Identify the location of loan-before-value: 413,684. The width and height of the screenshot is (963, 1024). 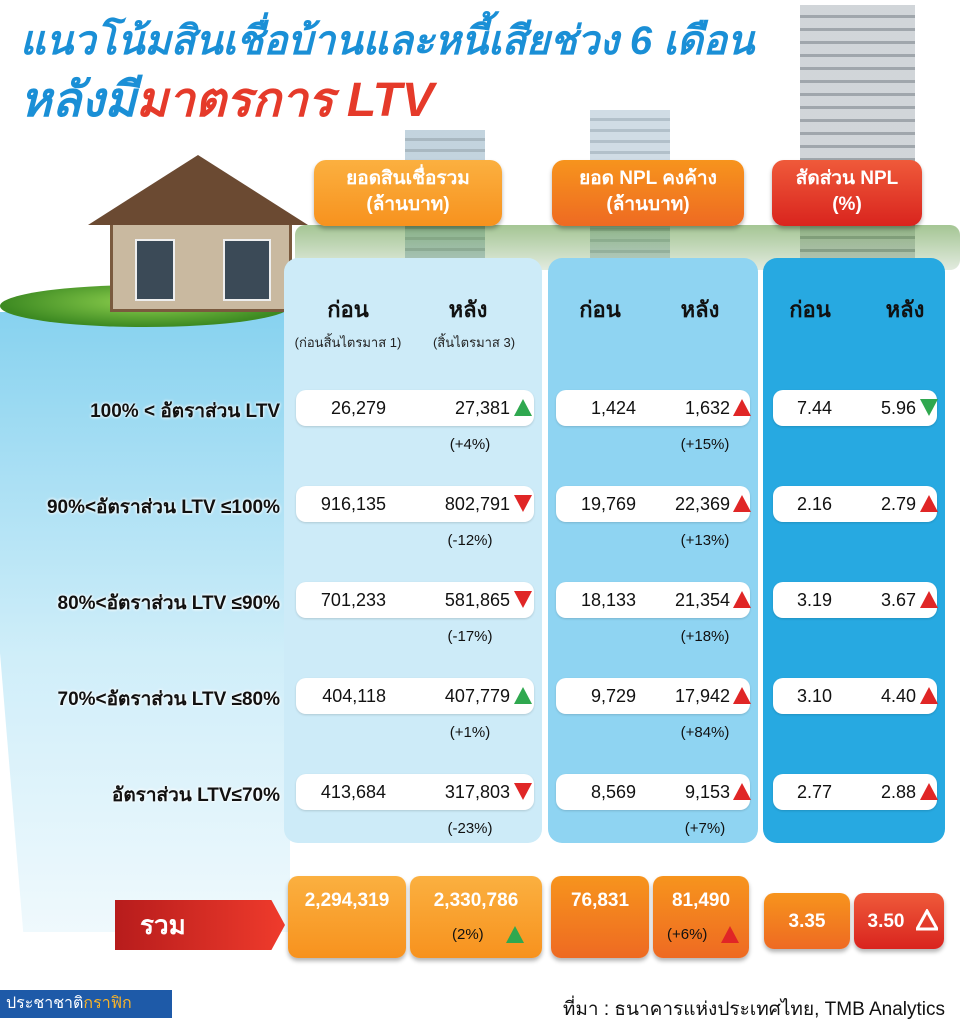
(353, 792).